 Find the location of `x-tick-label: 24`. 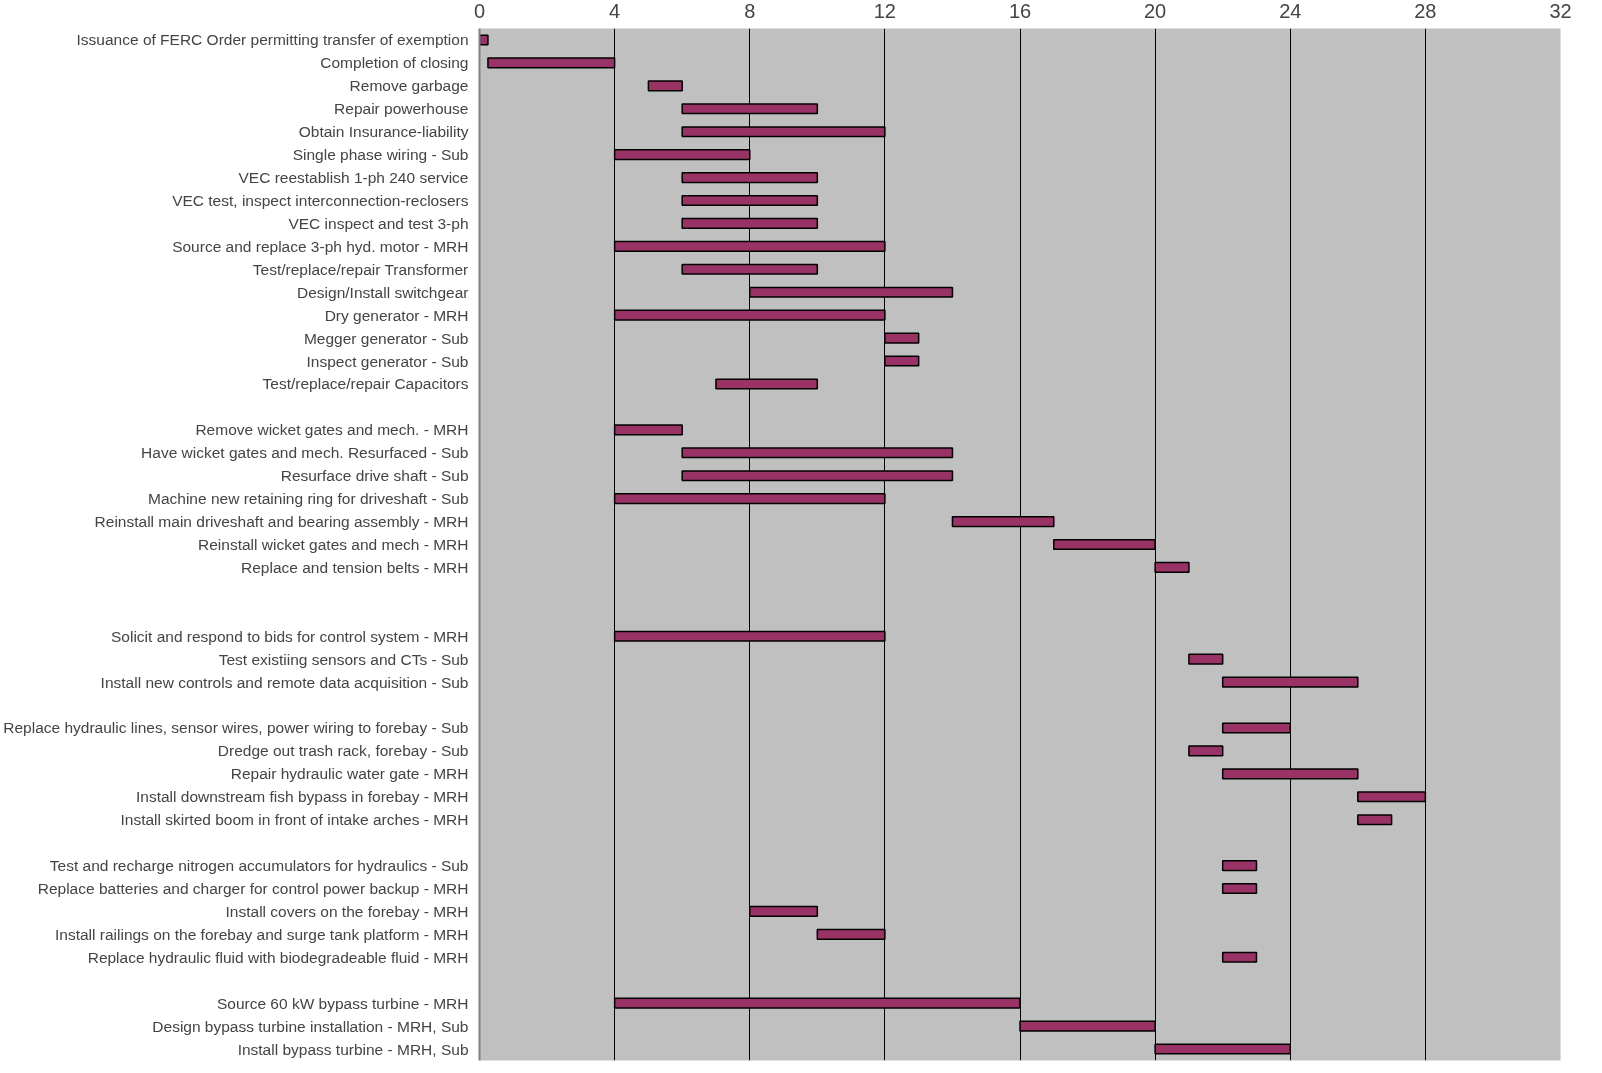

x-tick-label: 24 is located at coordinates (1290, 11).